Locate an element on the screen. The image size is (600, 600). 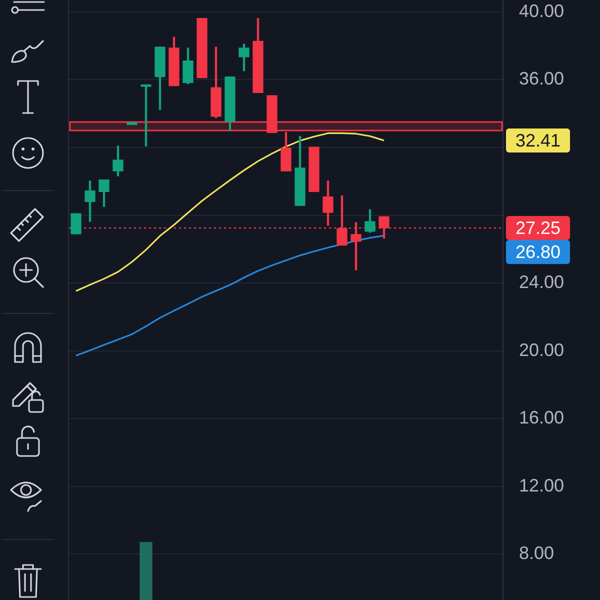
y-tick-label: 12.00 is located at coordinates (541, 485).